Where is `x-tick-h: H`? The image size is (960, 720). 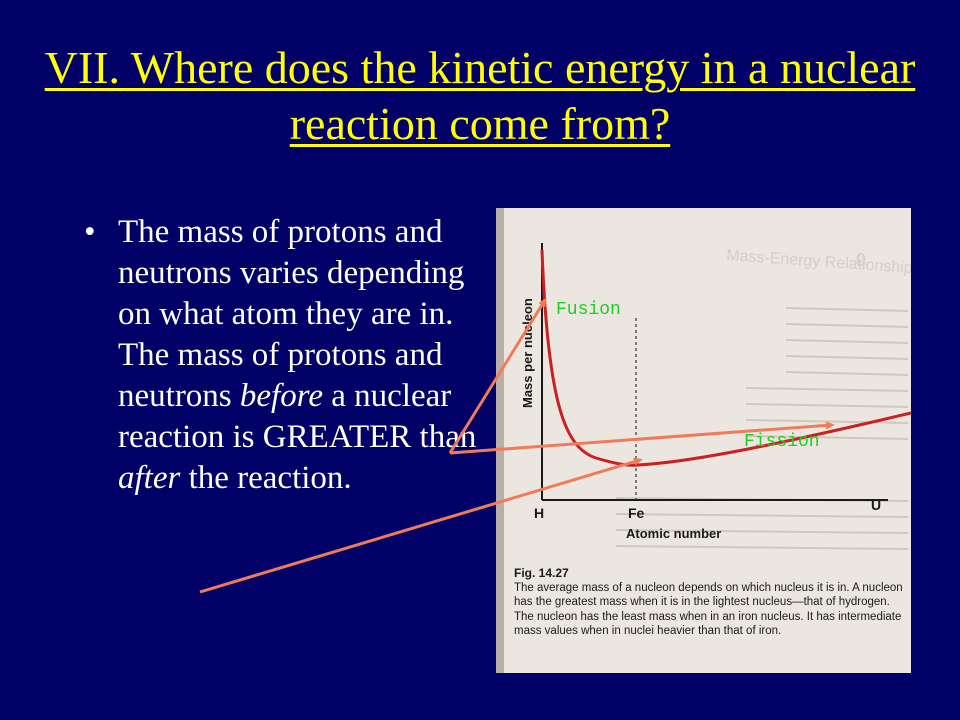
x-tick-h: H is located at coordinates (539, 513).